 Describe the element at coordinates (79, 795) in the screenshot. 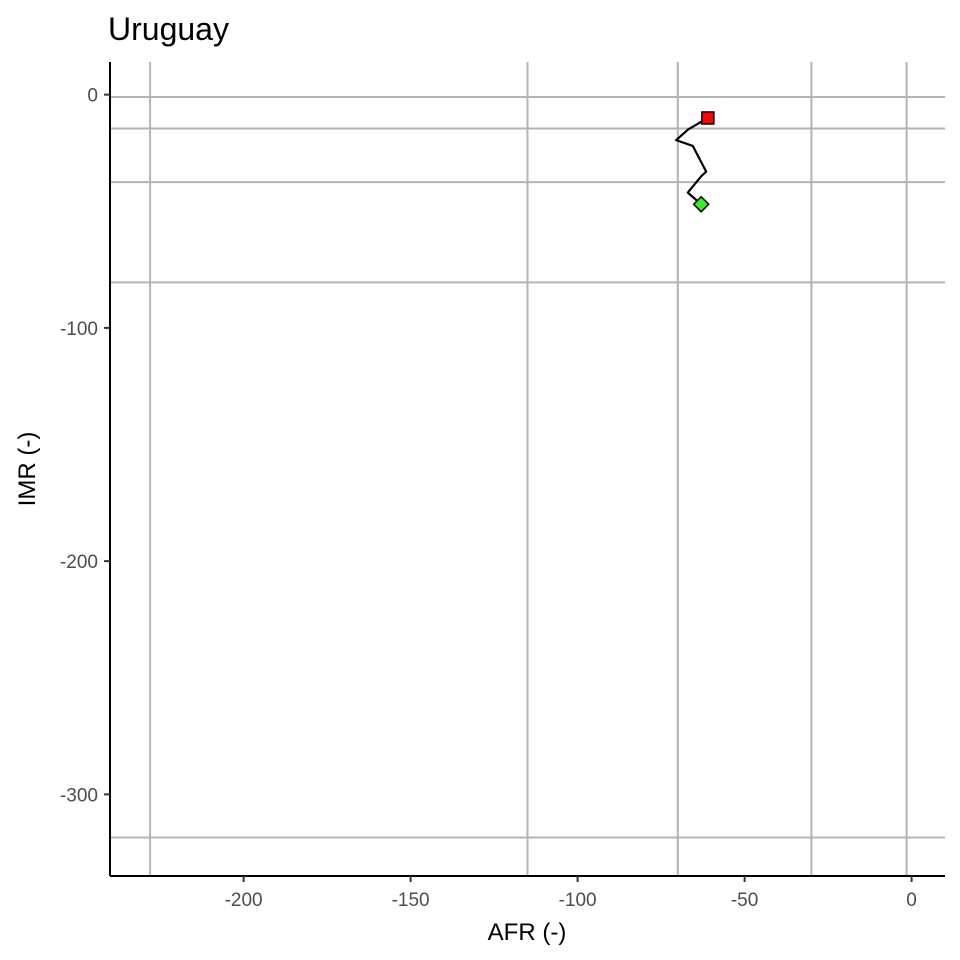

I see `y-tick-label: -300` at that location.